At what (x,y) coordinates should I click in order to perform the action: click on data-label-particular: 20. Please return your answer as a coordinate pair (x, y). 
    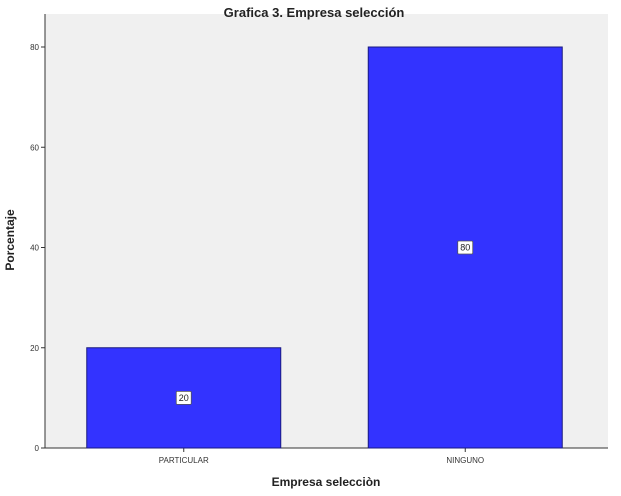
    Looking at the image, I should click on (183, 397).